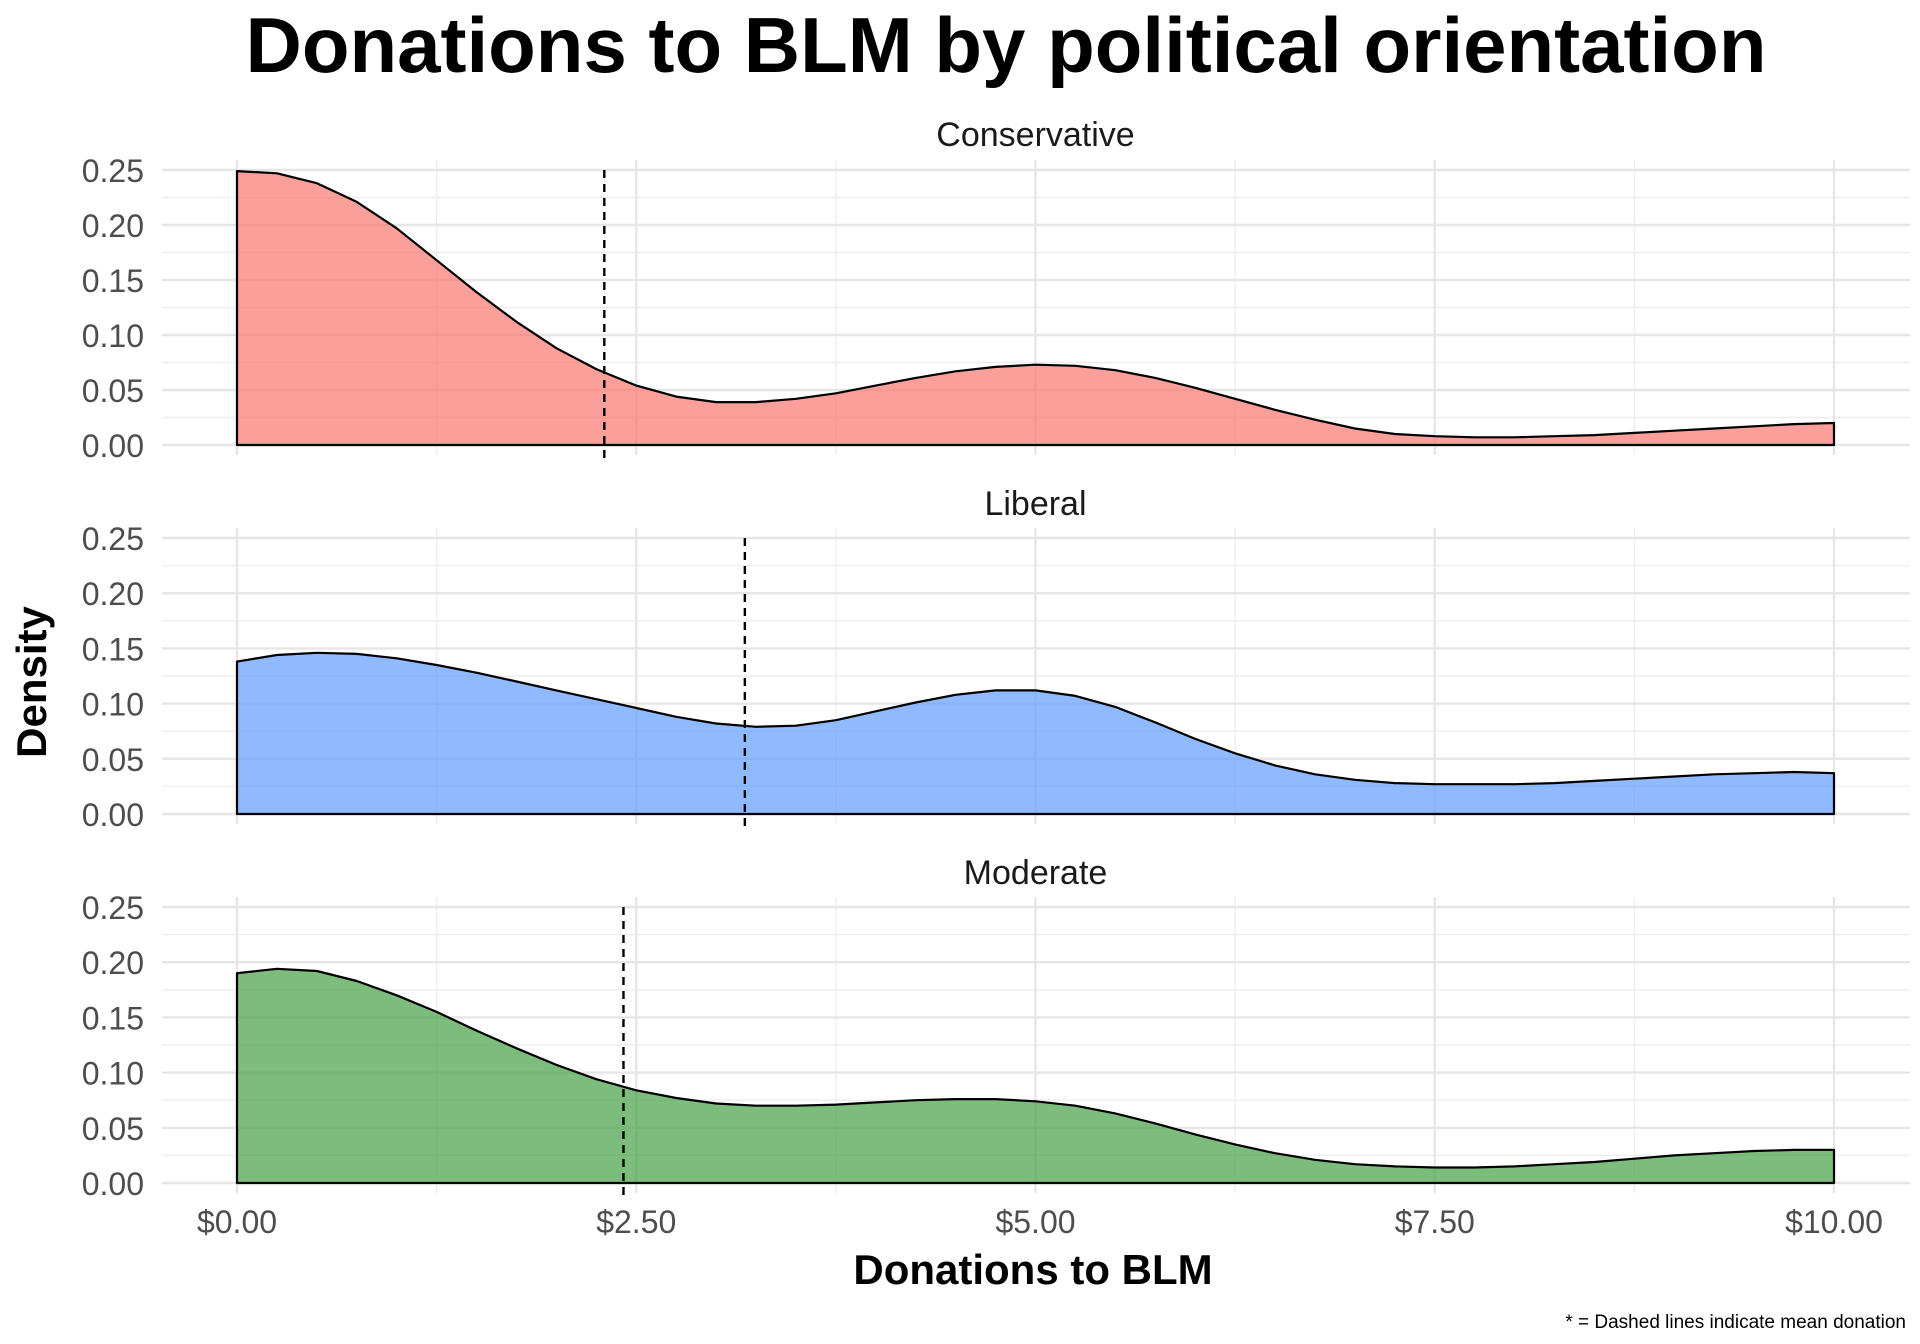 The width and height of the screenshot is (1920, 1344). Describe the element at coordinates (1834, 1222) in the screenshot. I see `x-tick-label: $10.00` at that location.